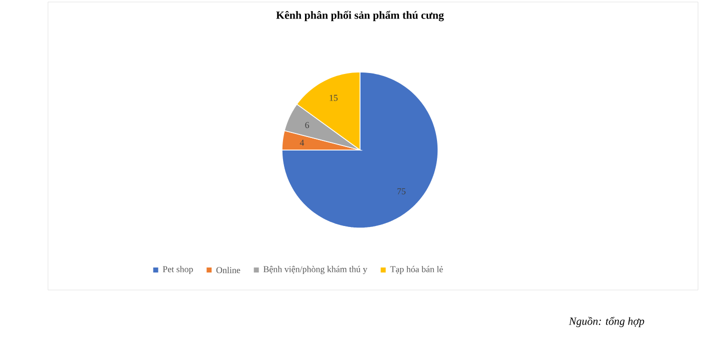  What do you see at coordinates (606, 322) in the screenshot?
I see `text: Nguồn: tổng hợp` at bounding box center [606, 322].